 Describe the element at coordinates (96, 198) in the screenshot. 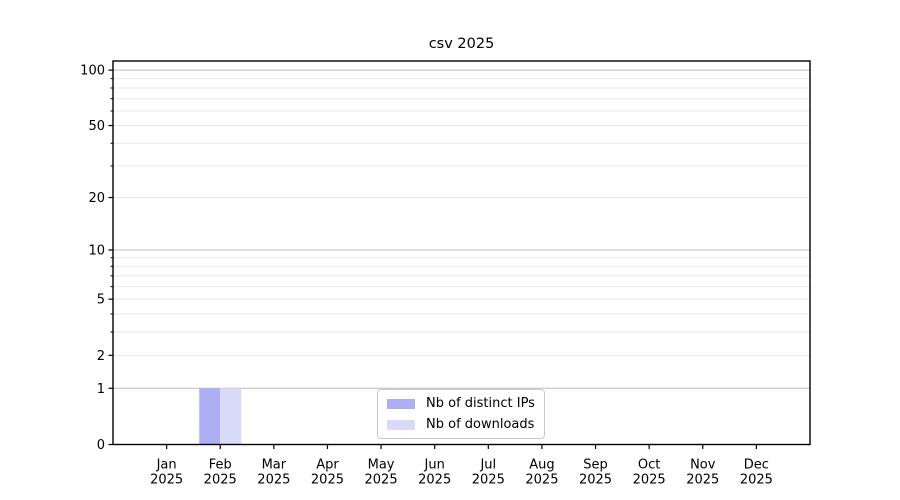

I see `y-tick-label: 20` at that location.